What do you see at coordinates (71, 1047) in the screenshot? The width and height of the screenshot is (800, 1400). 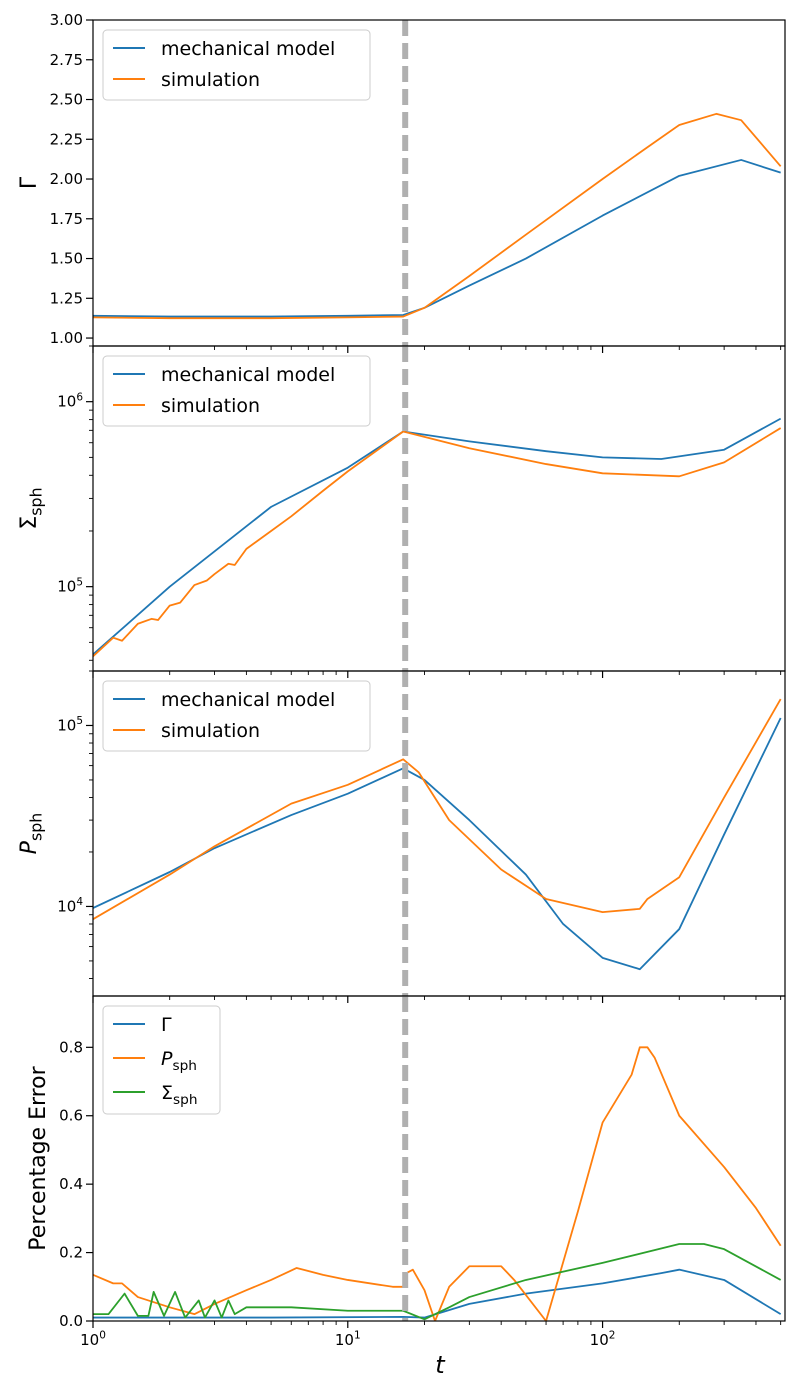 I see `y-tick-label: 0.8` at bounding box center [71, 1047].